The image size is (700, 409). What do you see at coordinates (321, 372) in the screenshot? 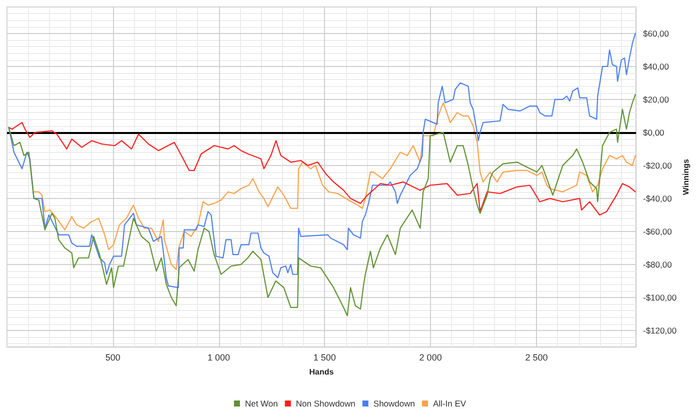
I see `x-axis-title: Hands` at bounding box center [321, 372].